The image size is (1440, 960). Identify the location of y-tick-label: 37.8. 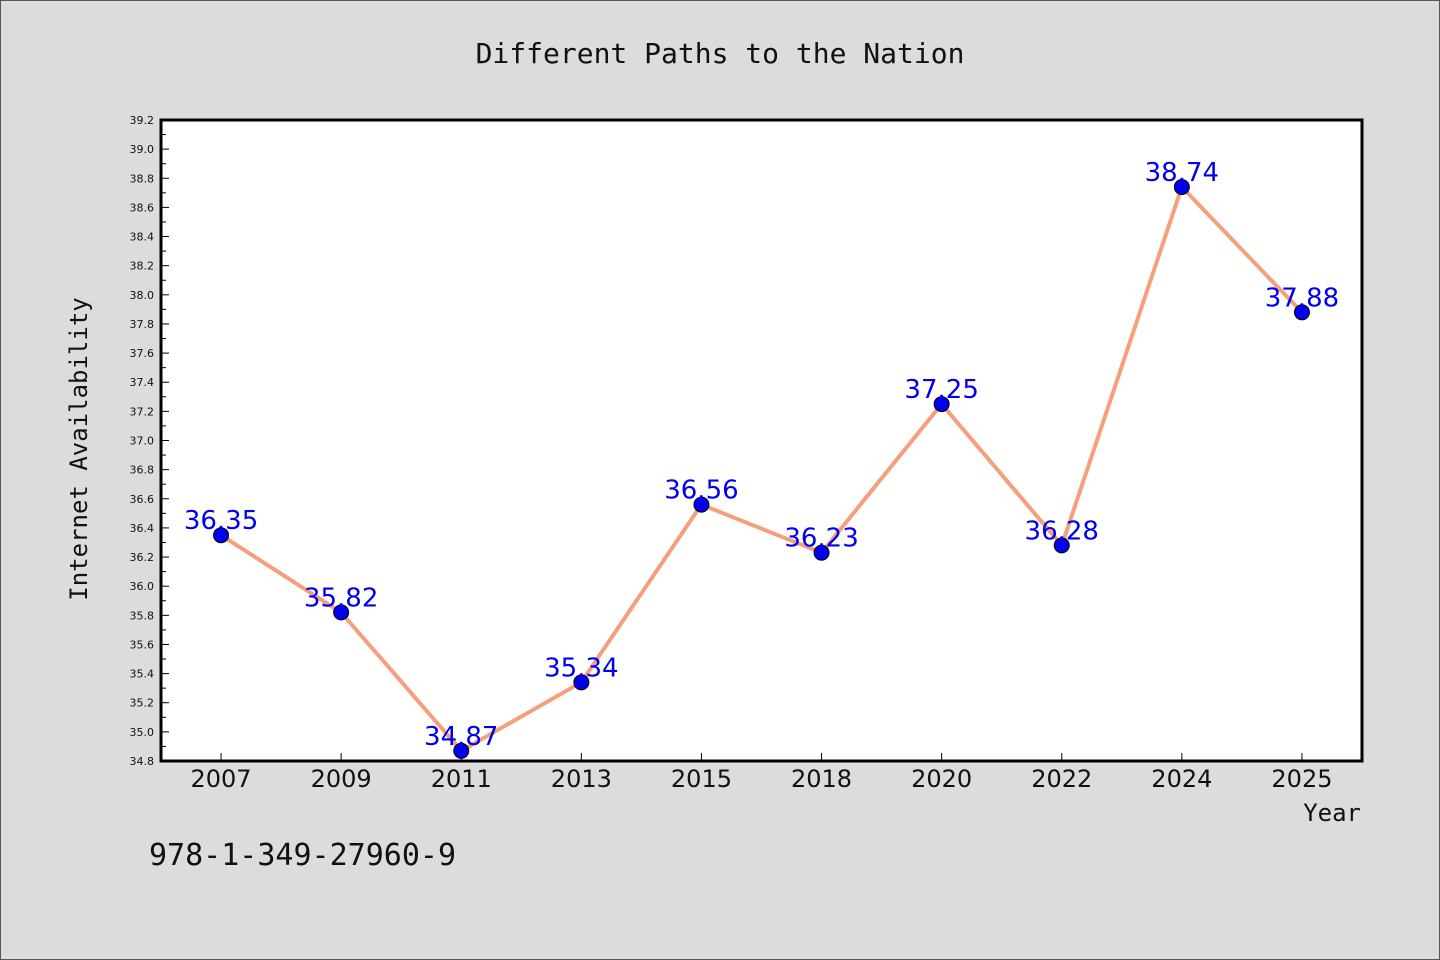
(142, 324).